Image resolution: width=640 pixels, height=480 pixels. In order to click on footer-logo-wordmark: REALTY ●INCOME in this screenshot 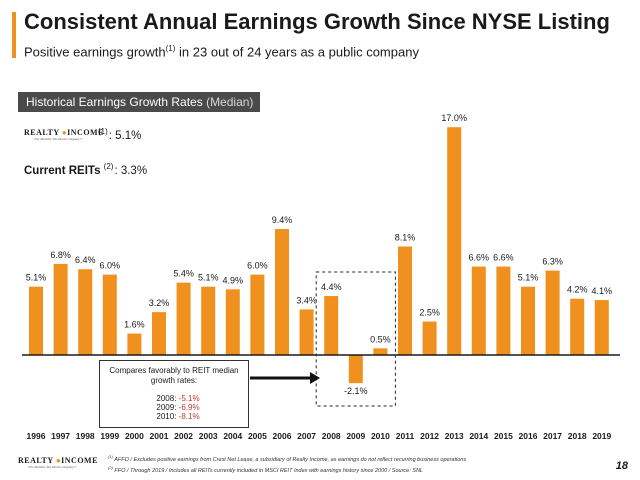, I will do `click(58, 460)`.